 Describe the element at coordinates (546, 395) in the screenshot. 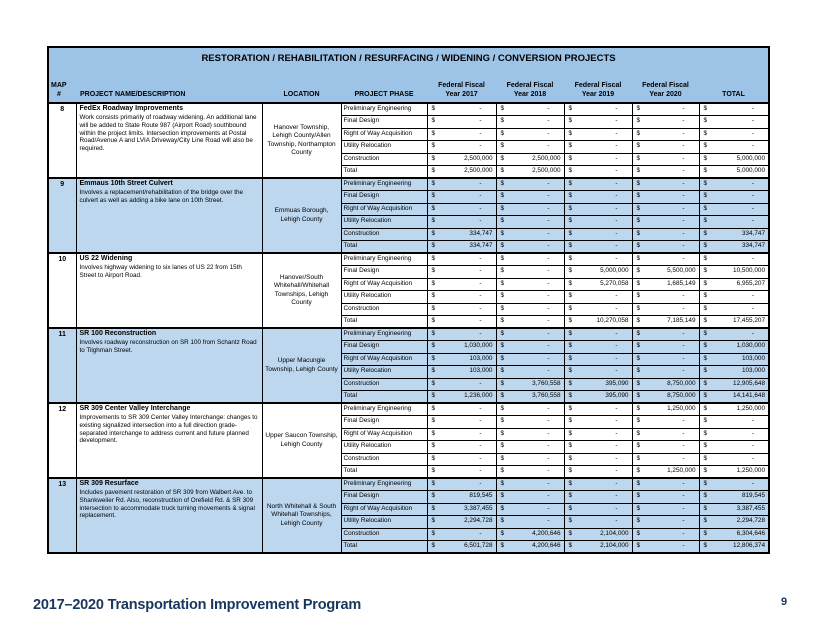

I see `amount-value: 3,760,558` at that location.